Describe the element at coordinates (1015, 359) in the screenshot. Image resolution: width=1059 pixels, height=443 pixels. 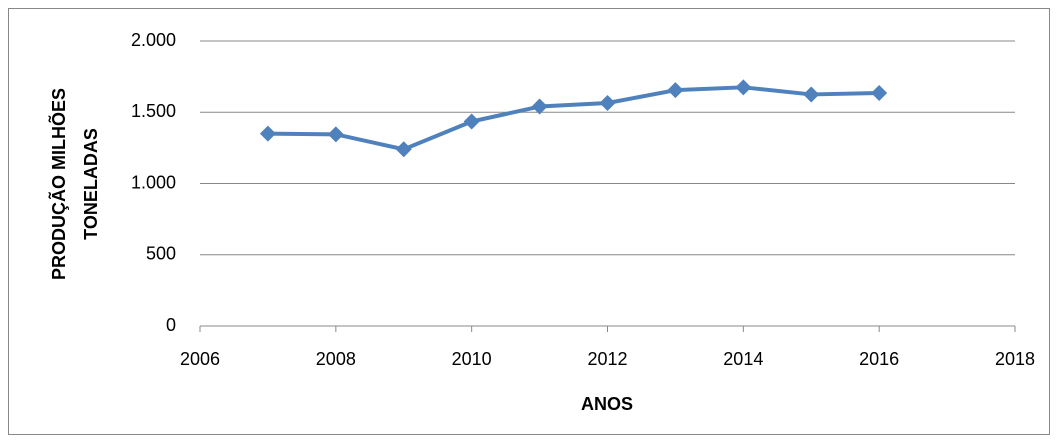
I see `x-tick-label: 2018` at that location.